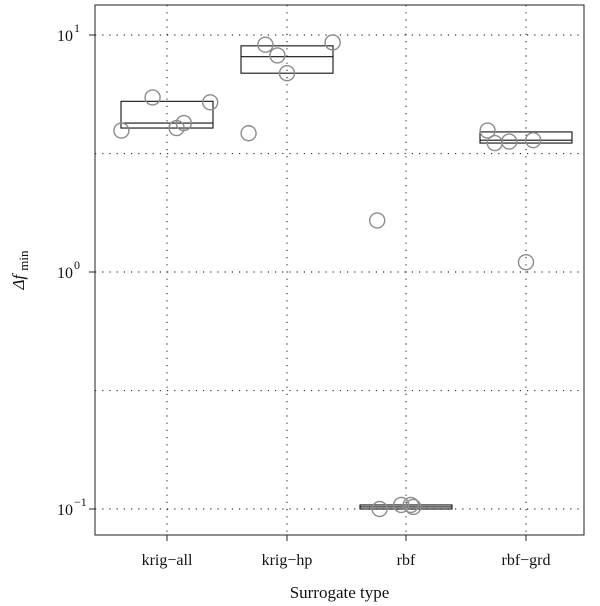 The width and height of the screenshot is (600, 606). What do you see at coordinates (346, 552) in the screenshot?
I see `x-axis: krig−all krig−hp rbf rbf−grd` at bounding box center [346, 552].